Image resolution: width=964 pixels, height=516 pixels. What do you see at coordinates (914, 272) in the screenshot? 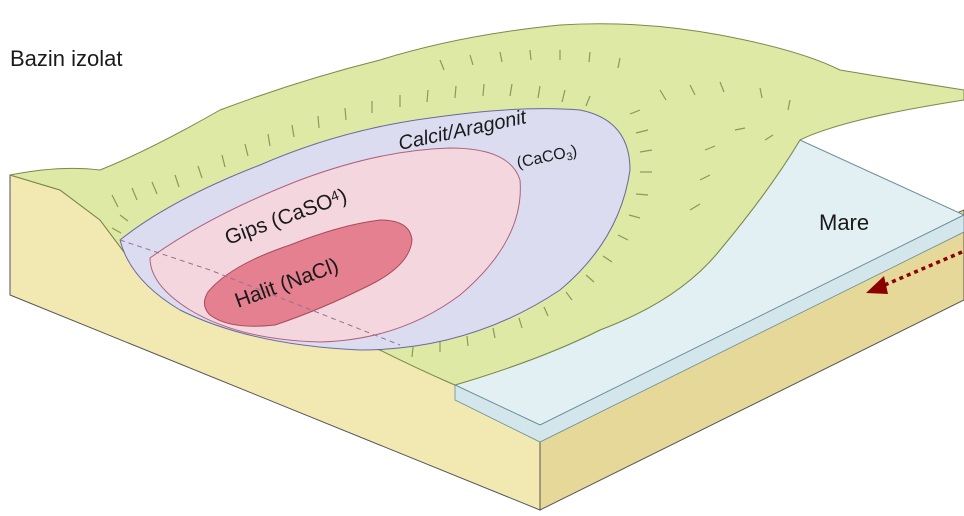
I see `dotted-arrow-left-icon` at bounding box center [914, 272].